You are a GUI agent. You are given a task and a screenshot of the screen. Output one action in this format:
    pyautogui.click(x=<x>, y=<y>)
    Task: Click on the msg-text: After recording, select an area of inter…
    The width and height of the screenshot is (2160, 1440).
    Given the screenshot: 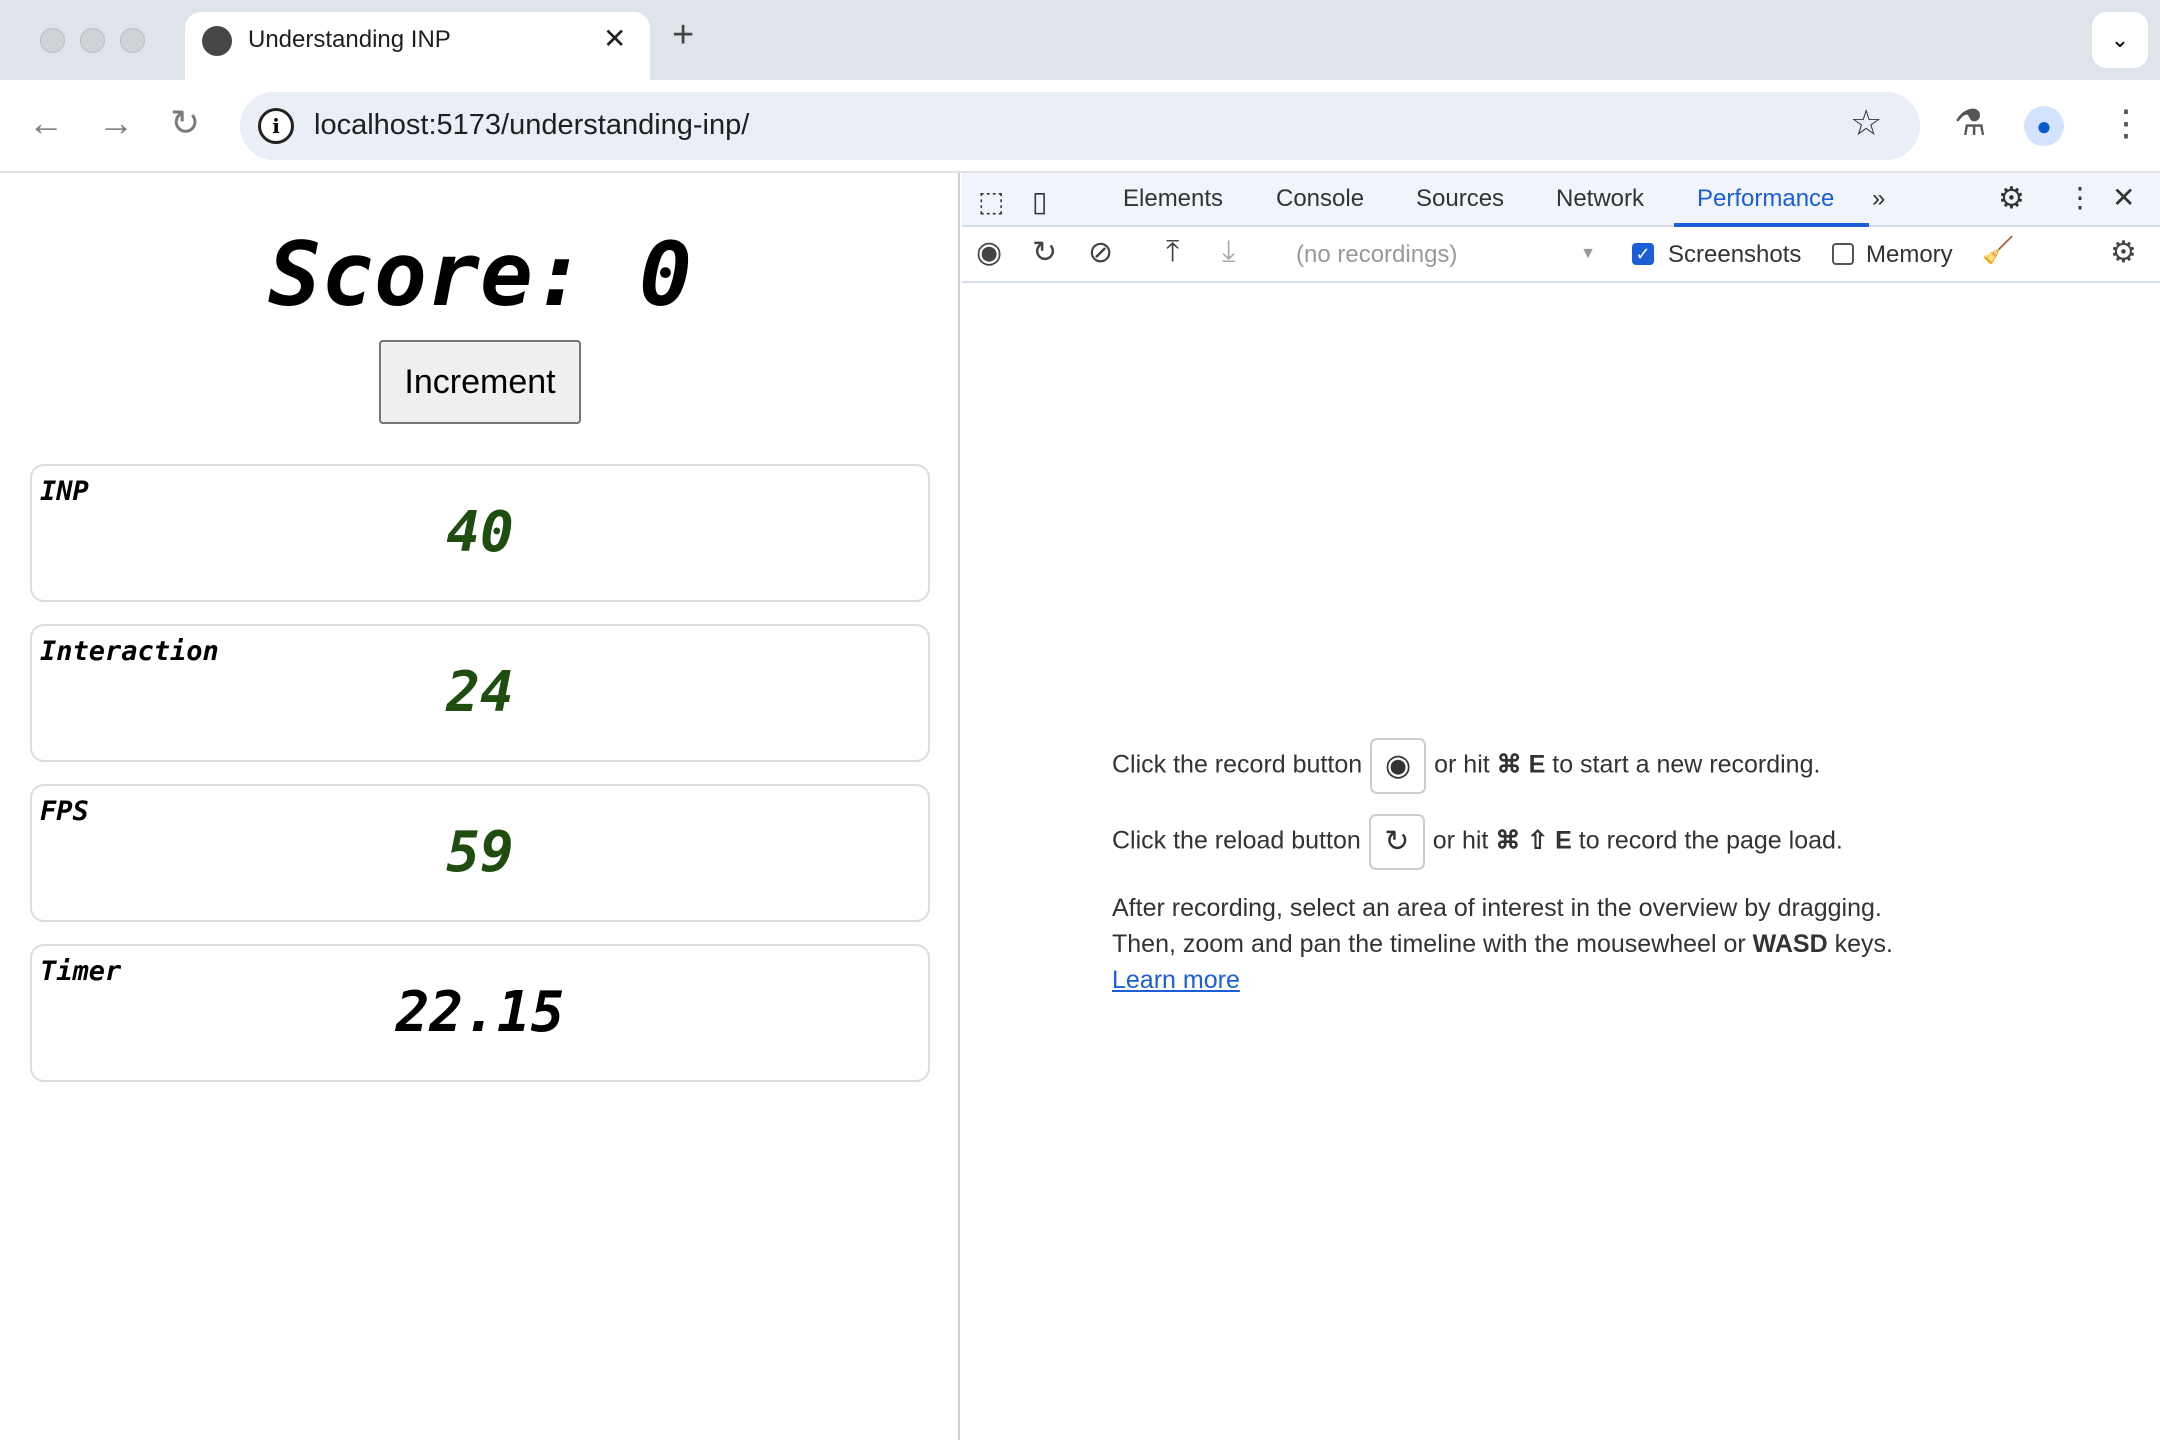 What is the action you would take?
    pyautogui.click(x=1497, y=908)
    